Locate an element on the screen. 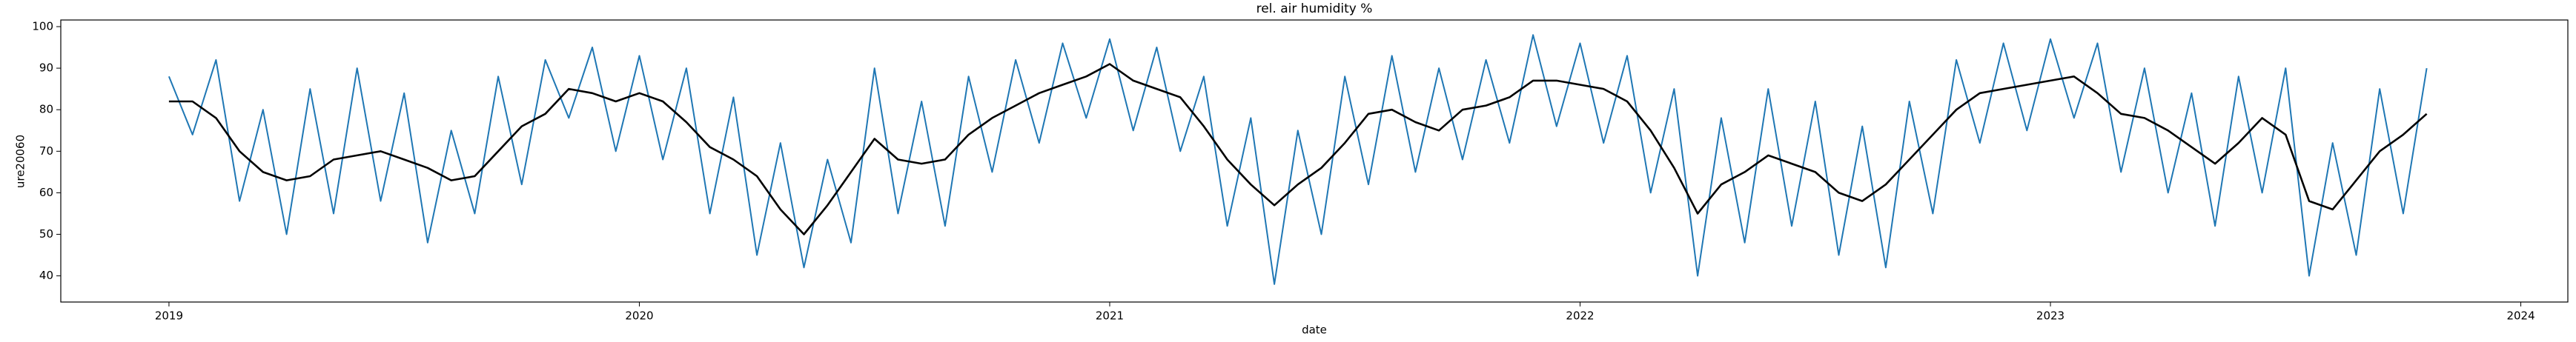 The width and height of the screenshot is (2576, 342). x-tick-label: 2020 is located at coordinates (639, 316).